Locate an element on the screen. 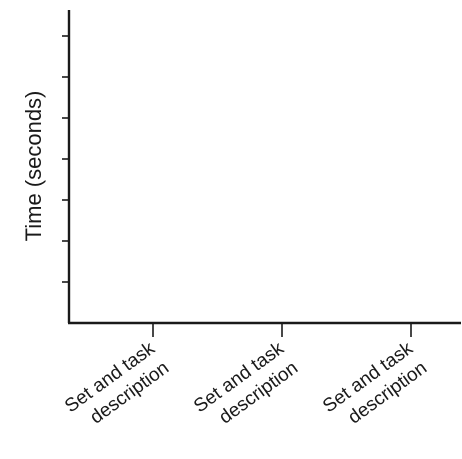 Image resolution: width=462 pixels, height=459 pixels. x-ticks is located at coordinates (282, 330).